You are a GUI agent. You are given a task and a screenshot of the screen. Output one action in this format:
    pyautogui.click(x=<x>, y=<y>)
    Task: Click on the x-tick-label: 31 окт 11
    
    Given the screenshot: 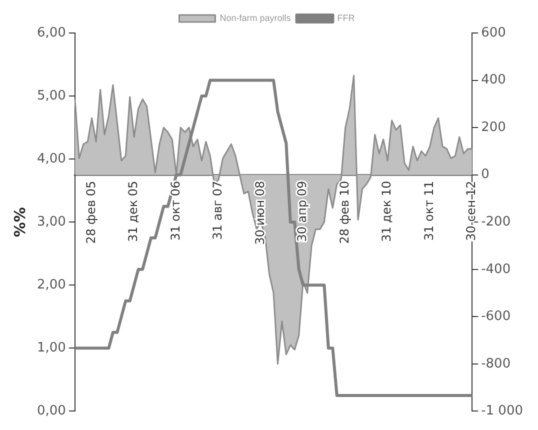 What is the action you would take?
    pyautogui.click(x=429, y=210)
    